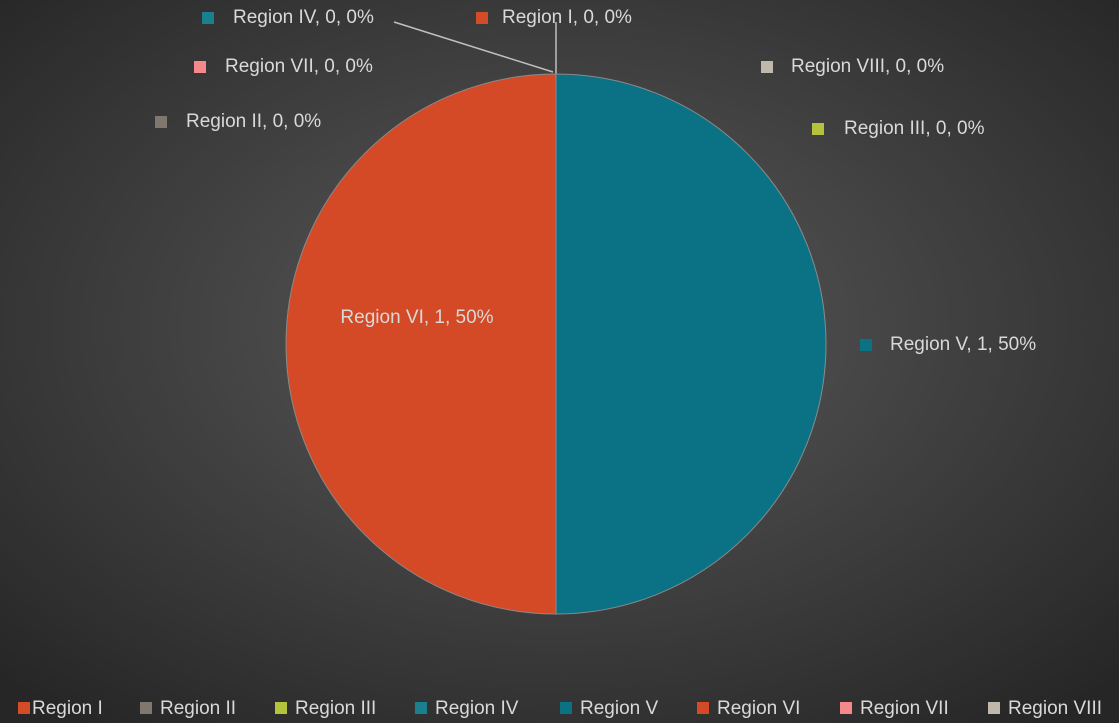  What do you see at coordinates (567, 17) in the screenshot?
I see `data-label: Region I, 0, 0%` at bounding box center [567, 17].